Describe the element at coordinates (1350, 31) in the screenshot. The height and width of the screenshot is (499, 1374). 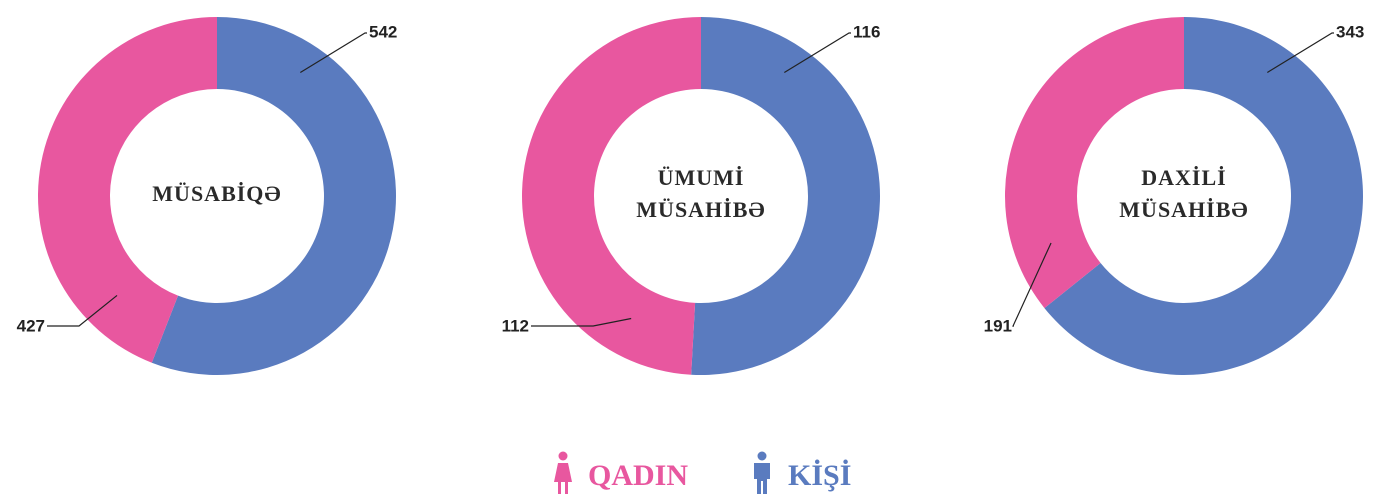
I see `value-label: 343` at that location.